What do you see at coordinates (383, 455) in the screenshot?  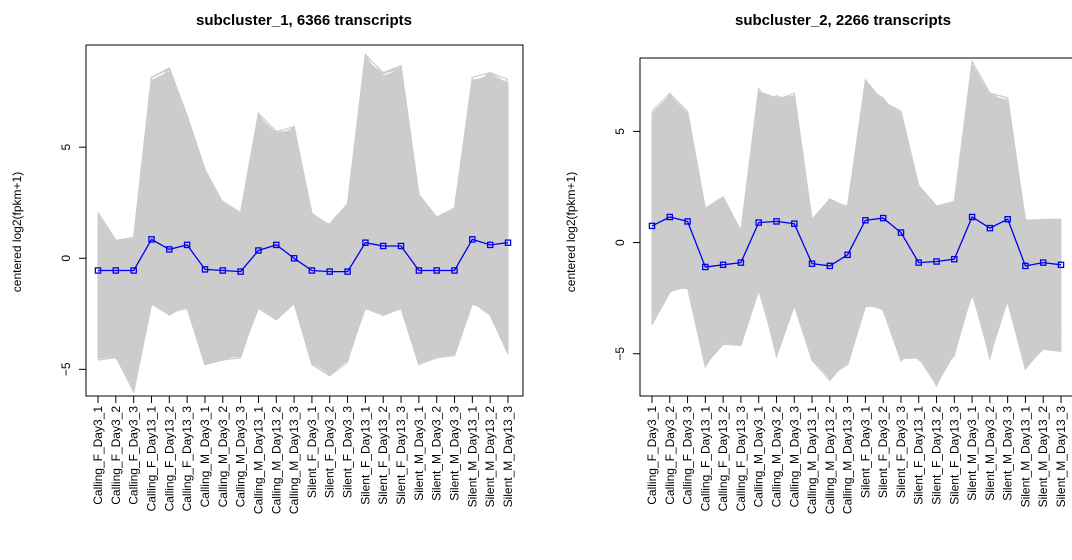 I see `x-tick-label: Silent_F_Day13_2` at bounding box center [383, 455].